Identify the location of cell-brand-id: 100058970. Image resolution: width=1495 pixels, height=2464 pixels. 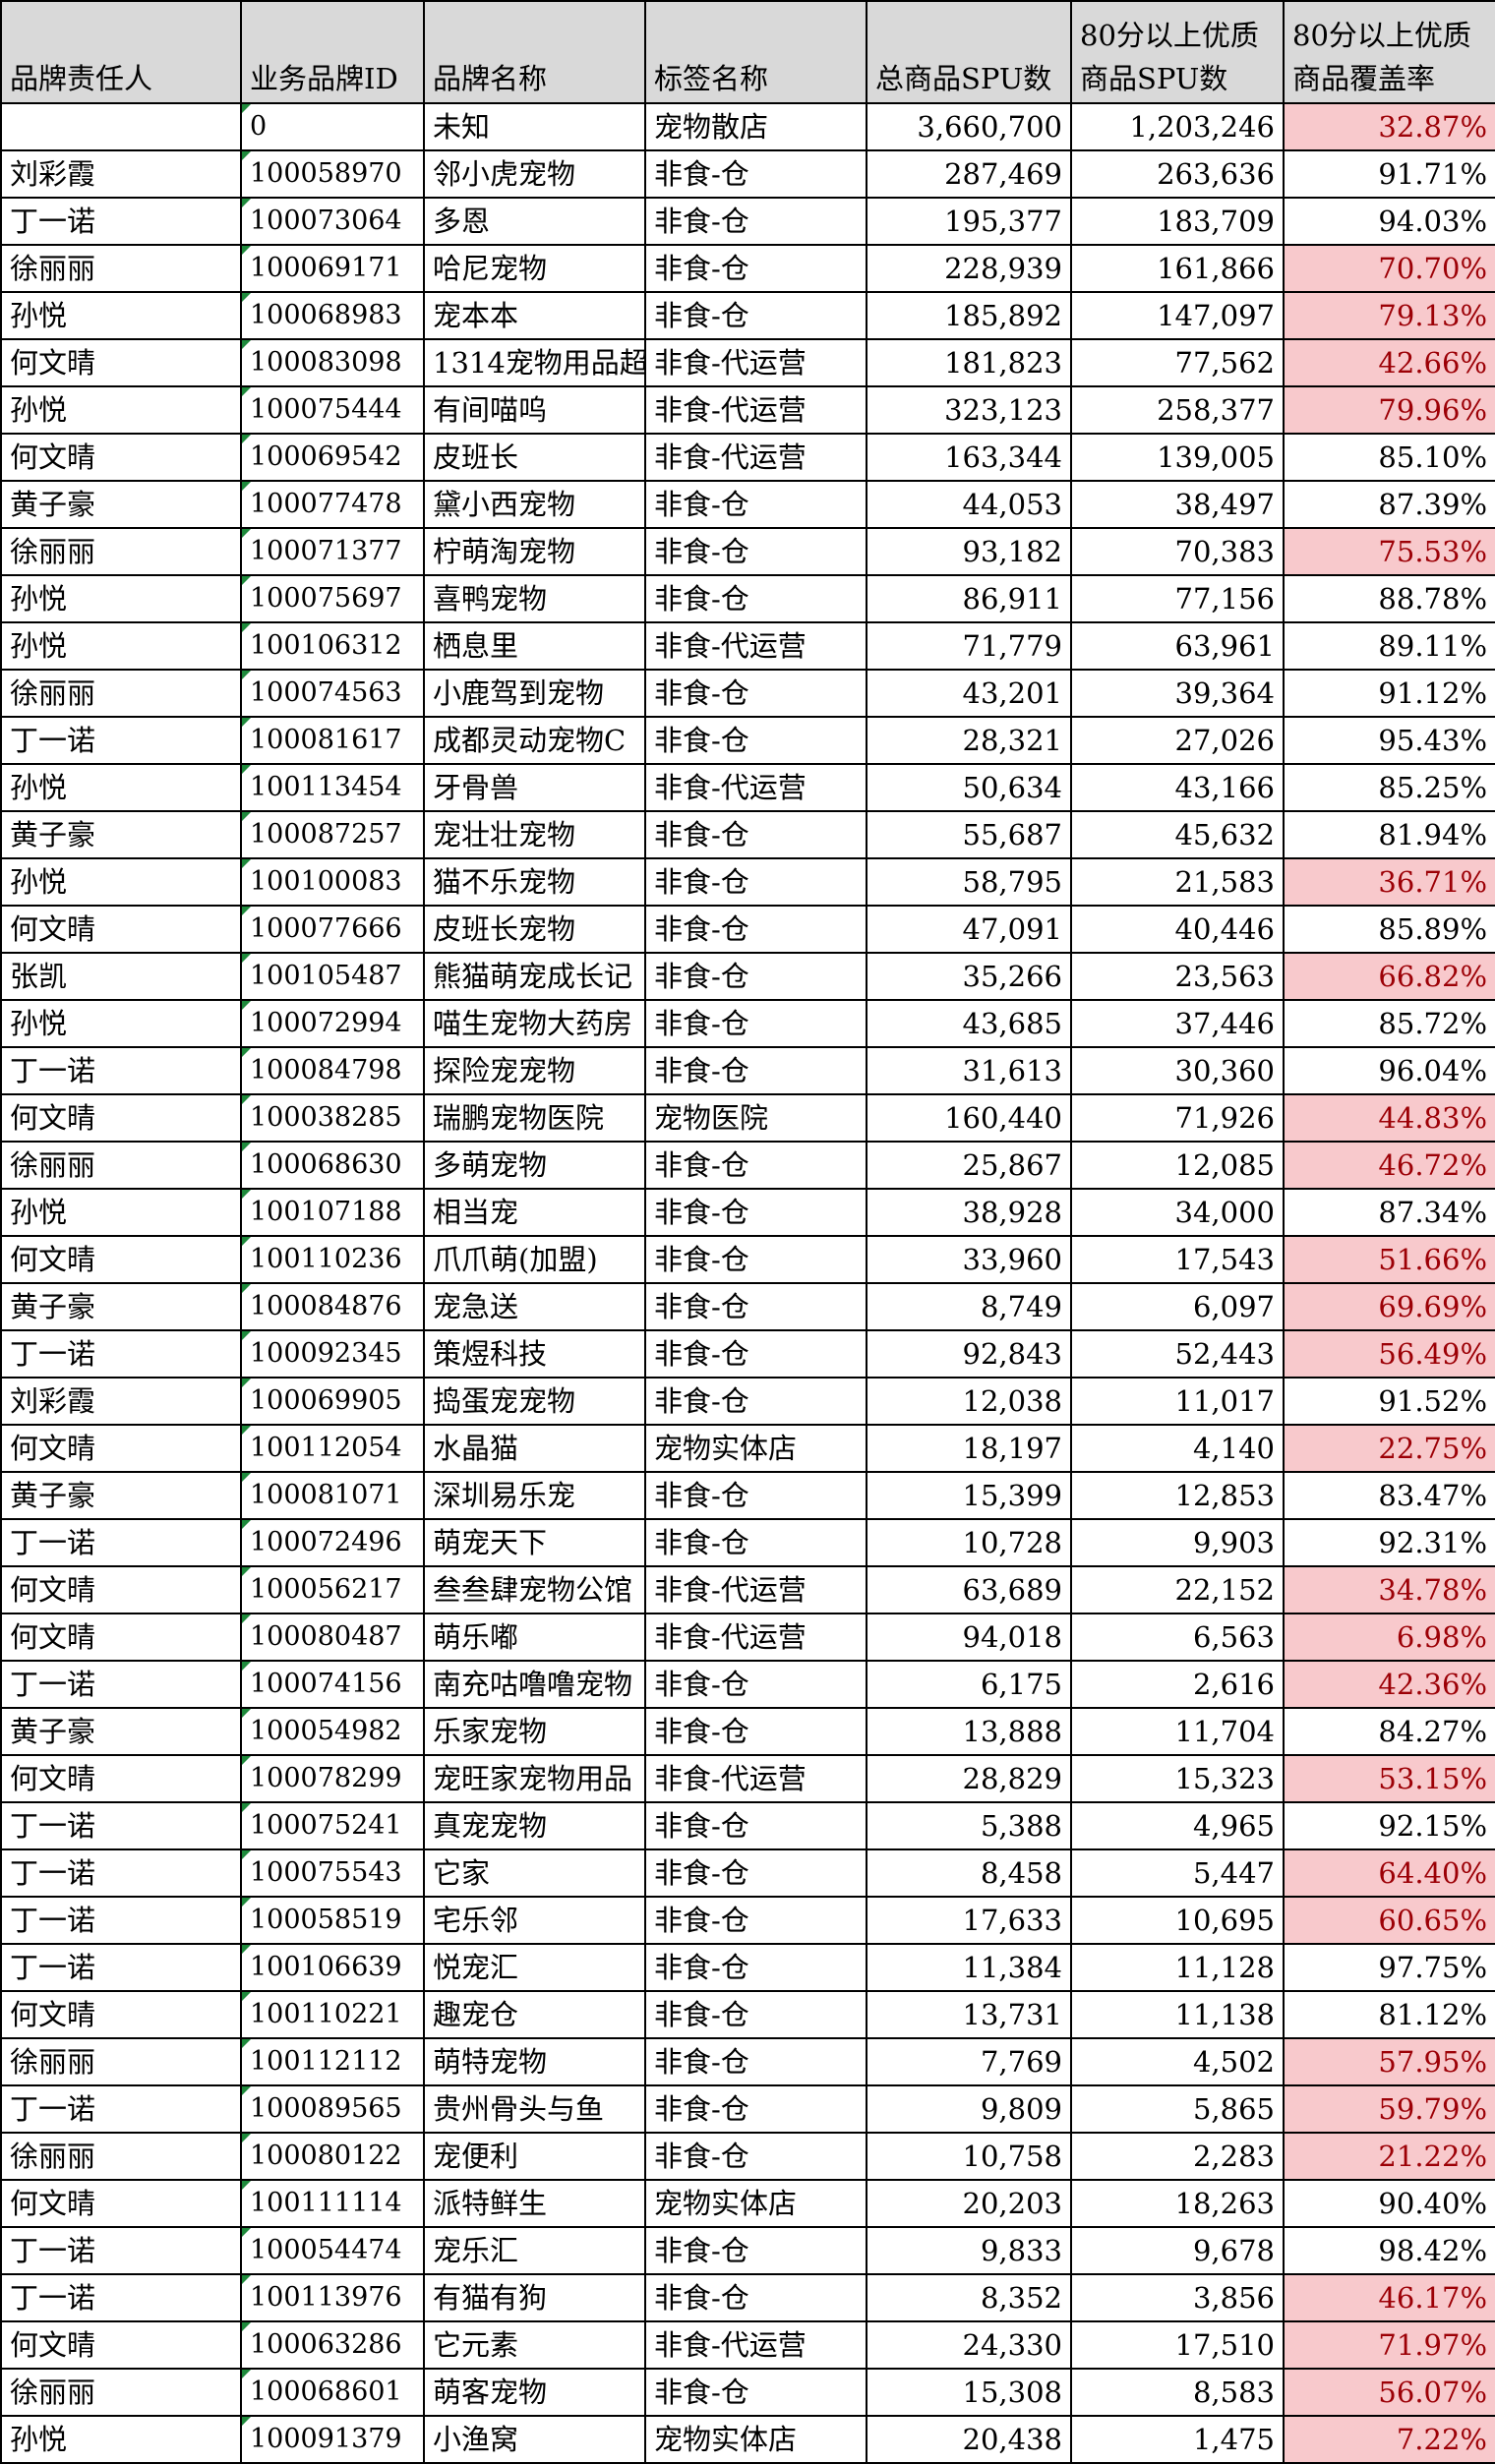
(332, 174).